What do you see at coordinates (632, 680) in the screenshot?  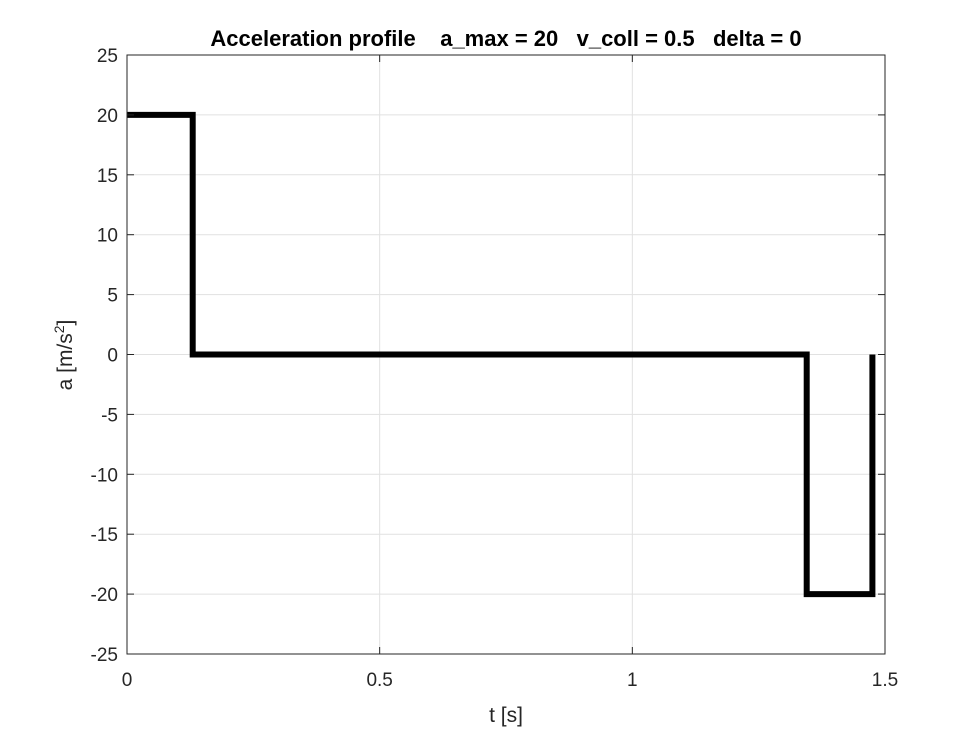 I see `x-tick-label: 1` at bounding box center [632, 680].